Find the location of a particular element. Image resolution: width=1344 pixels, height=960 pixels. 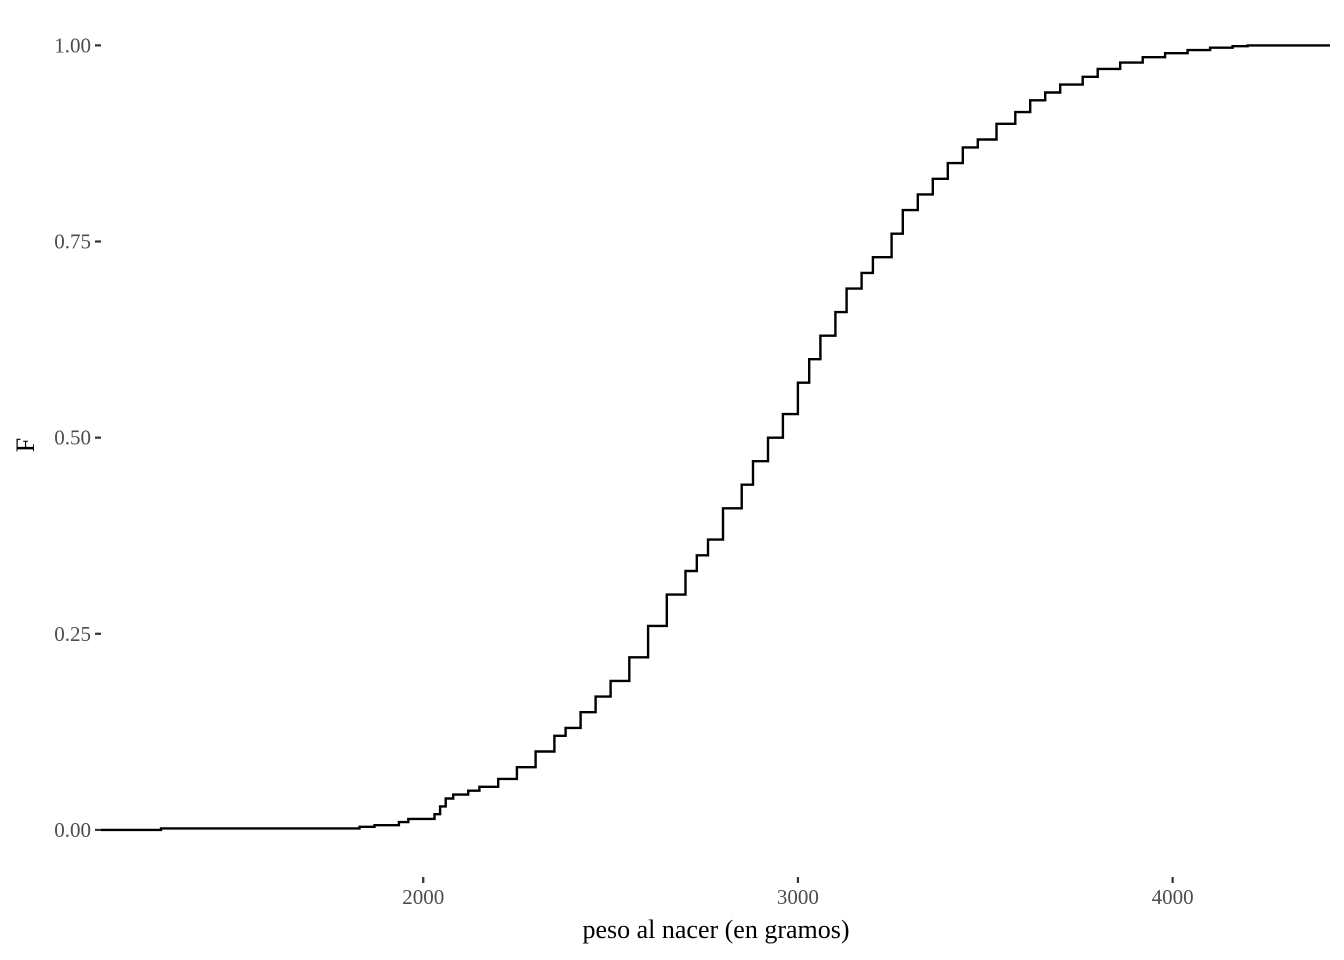

y-tick-label-2: 0.50 is located at coordinates (72, 438).